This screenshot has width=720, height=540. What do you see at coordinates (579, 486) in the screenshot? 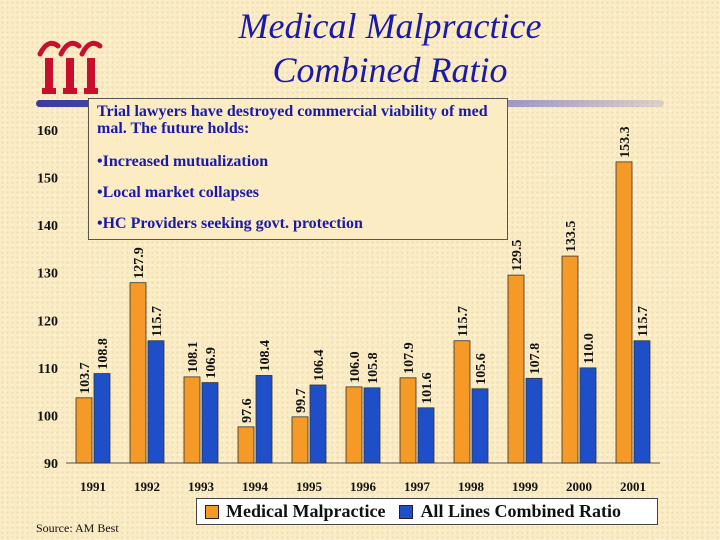
I see `x-tick-label: 2000` at bounding box center [579, 486].